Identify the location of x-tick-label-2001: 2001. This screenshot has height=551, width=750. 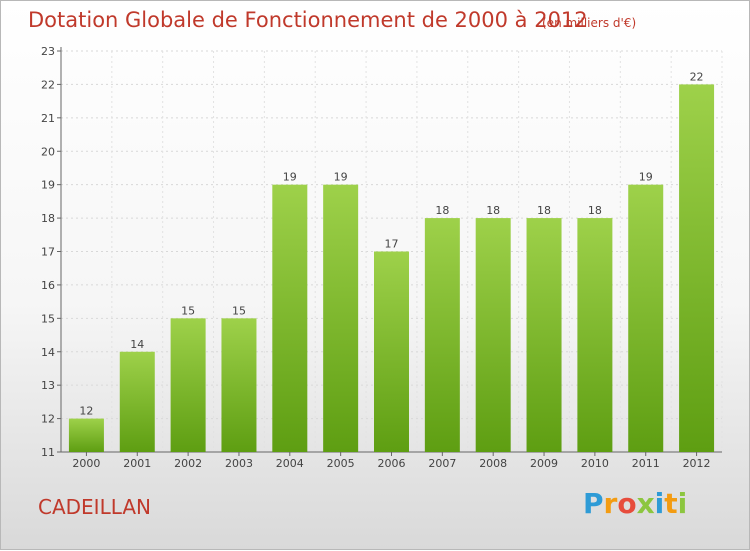
(137, 463).